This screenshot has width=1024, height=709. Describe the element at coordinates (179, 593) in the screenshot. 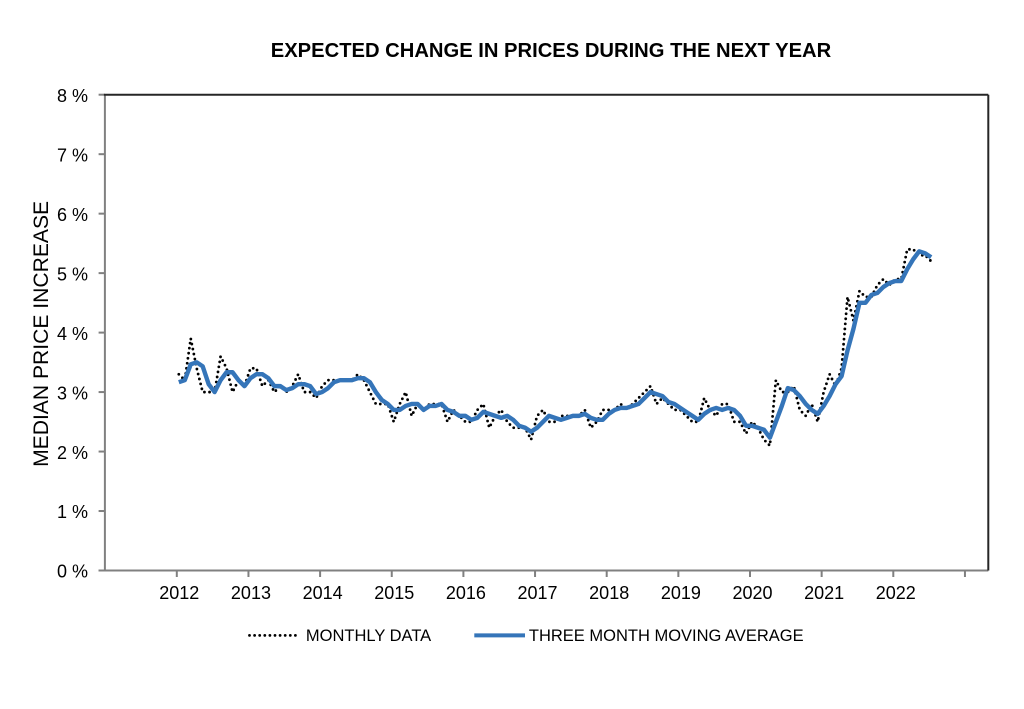

I see `svg-text: 2012` at that location.